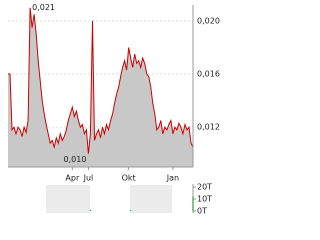  What do you see at coordinates (208, 20) in the screenshot?
I see `y-tick-label: 0,020` at bounding box center [208, 20].